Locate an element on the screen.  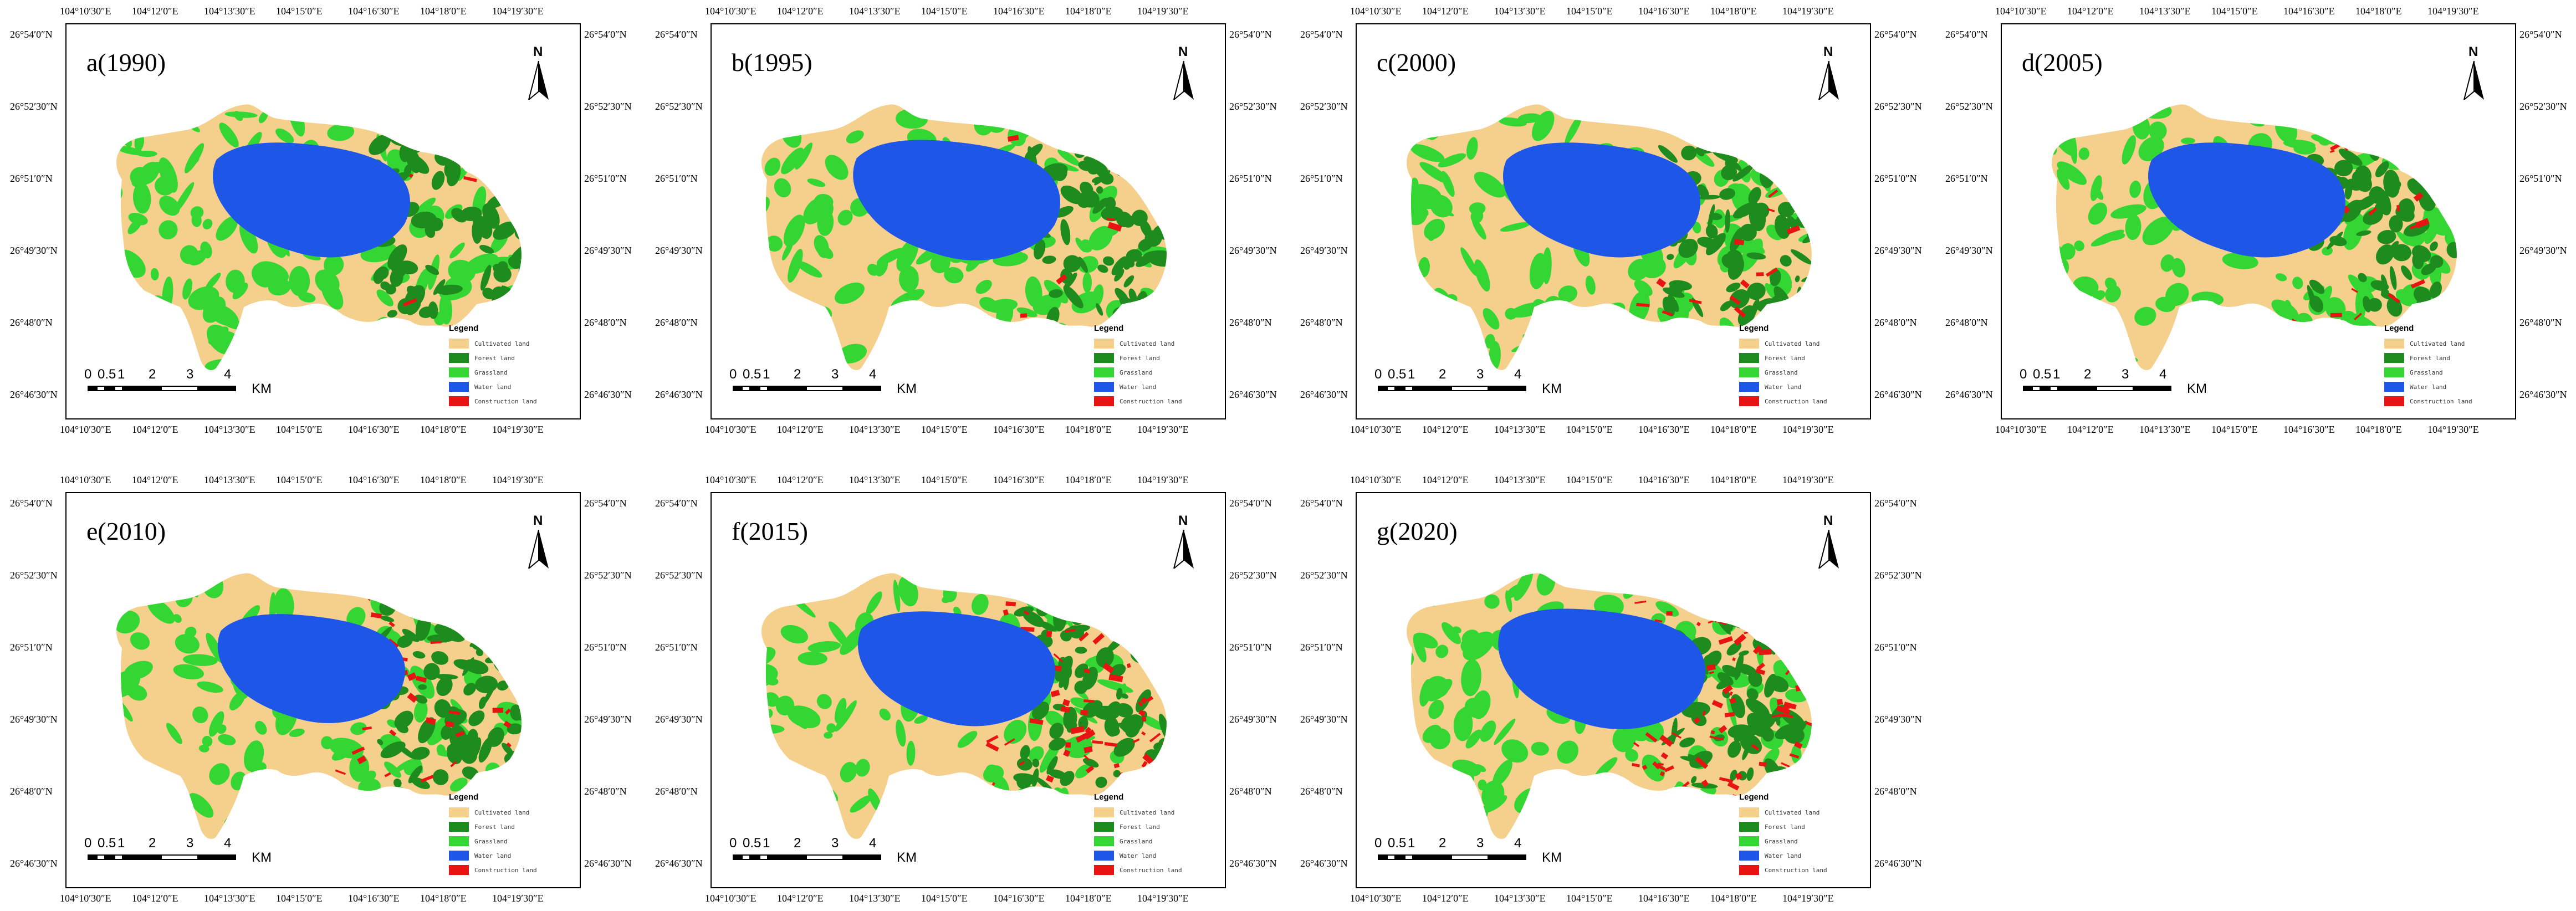
legend-label: Cultivated land is located at coordinates (502, 812).